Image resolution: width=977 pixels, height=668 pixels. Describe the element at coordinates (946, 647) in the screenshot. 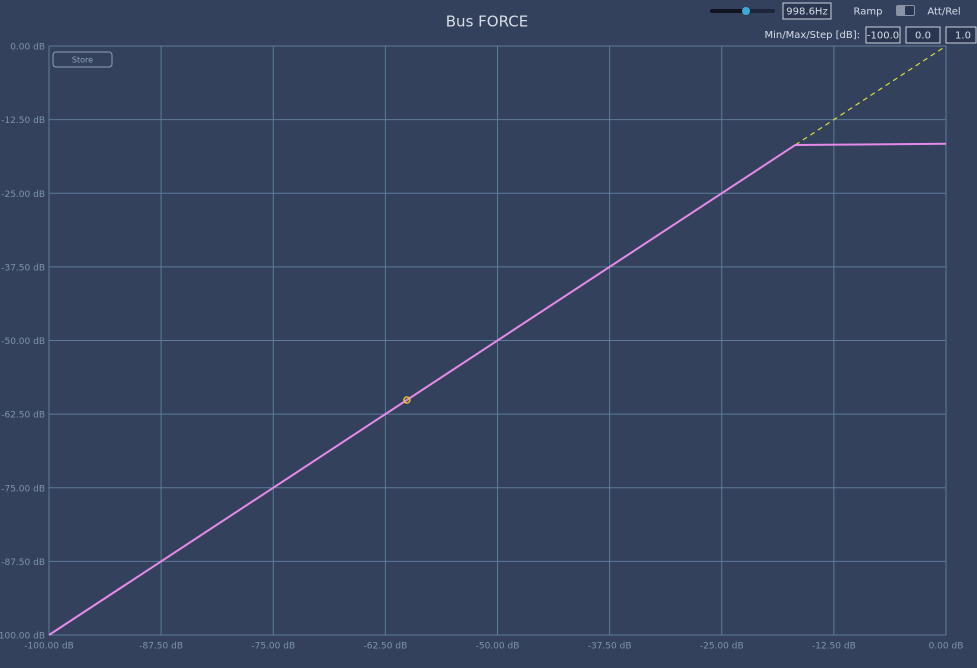

I see `x-tick-label: 0.00 dB` at that location.